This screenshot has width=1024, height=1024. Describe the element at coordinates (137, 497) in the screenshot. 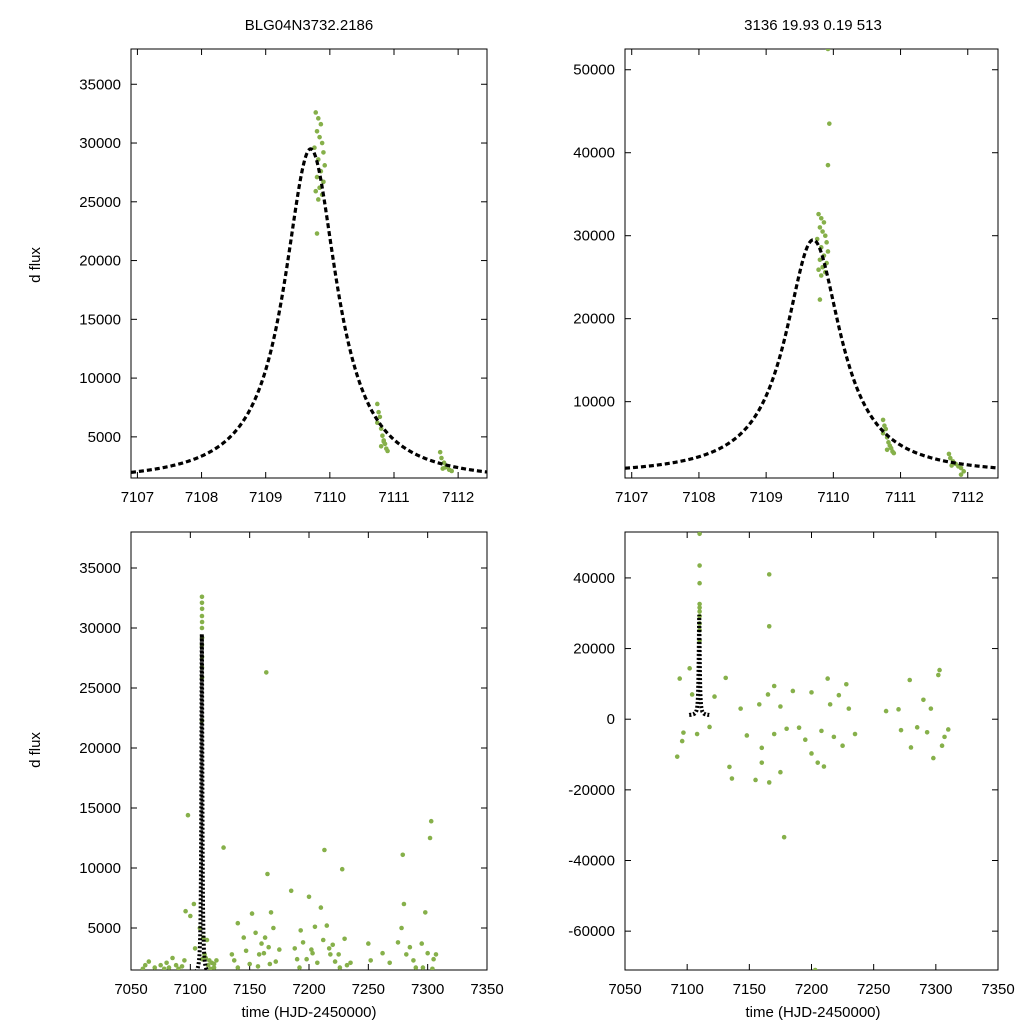

I see `x-tick-label: 7107` at that location.